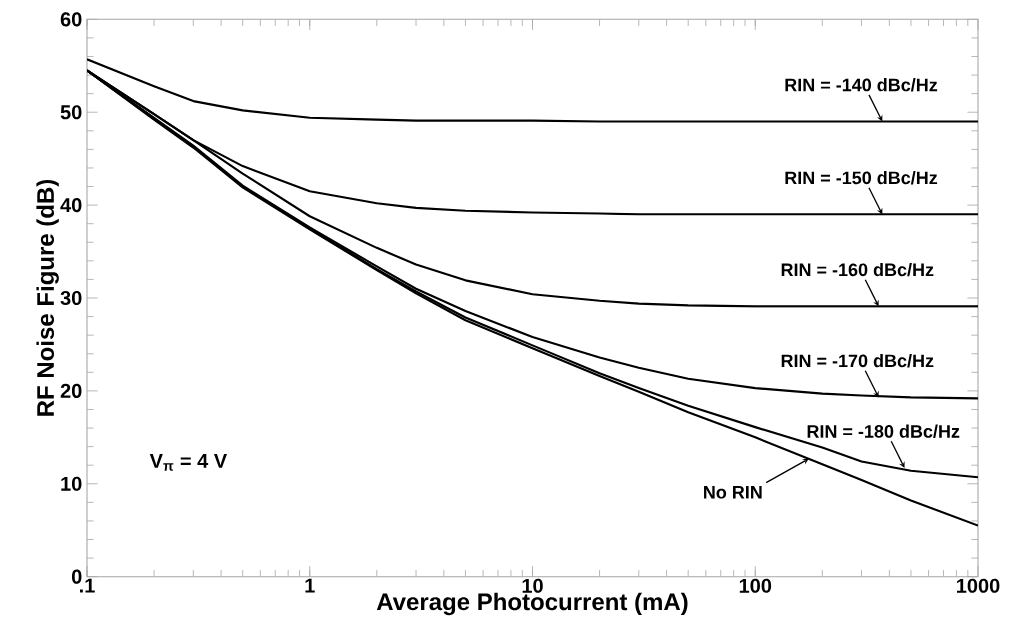 Image resolution: width=1013 pixels, height=626 pixels. What do you see at coordinates (857, 269) in the screenshot?
I see `annotation: RIN = -160 dBc/Hz` at bounding box center [857, 269].